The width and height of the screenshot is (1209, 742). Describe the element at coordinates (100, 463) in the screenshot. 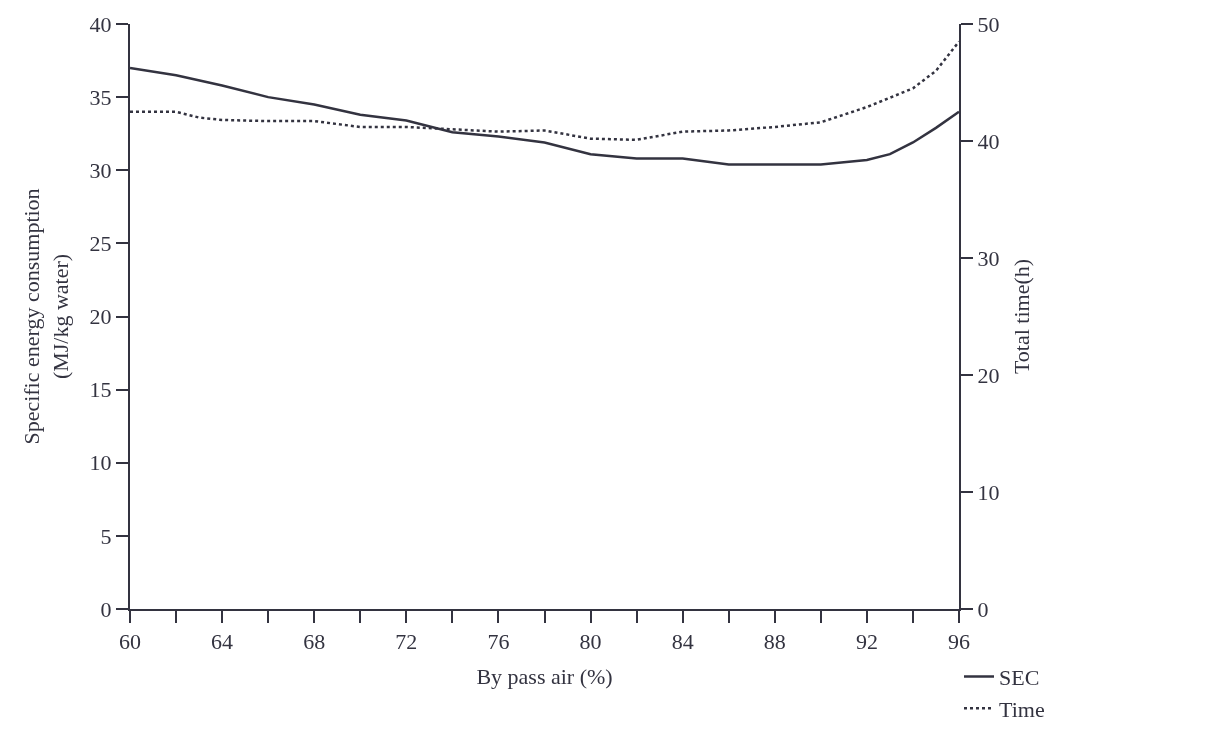

I see `y-tick-label: 10` at that location.